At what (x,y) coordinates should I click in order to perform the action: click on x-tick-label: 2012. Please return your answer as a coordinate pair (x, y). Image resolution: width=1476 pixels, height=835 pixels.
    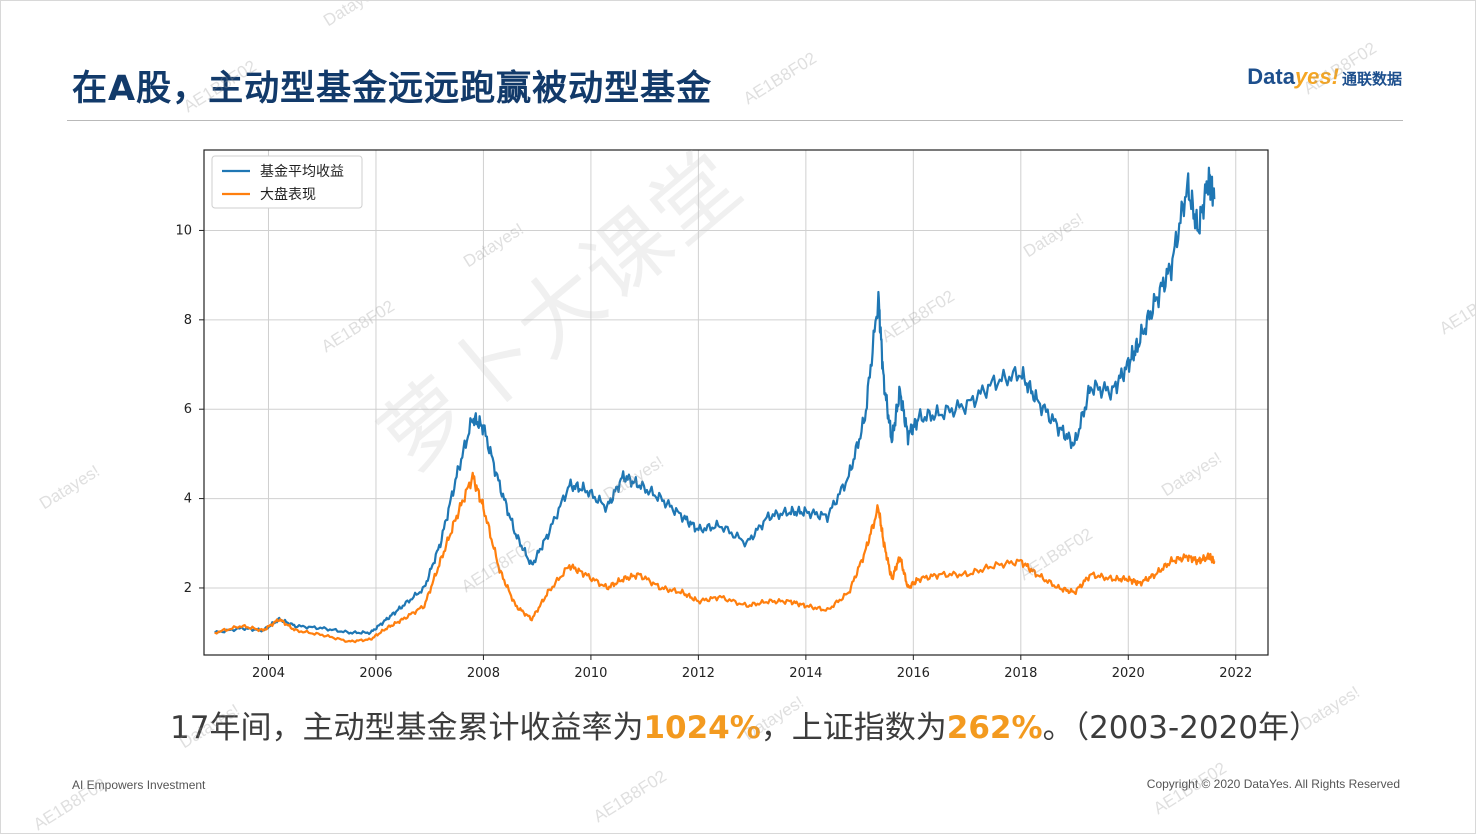
    Looking at the image, I should click on (698, 673).